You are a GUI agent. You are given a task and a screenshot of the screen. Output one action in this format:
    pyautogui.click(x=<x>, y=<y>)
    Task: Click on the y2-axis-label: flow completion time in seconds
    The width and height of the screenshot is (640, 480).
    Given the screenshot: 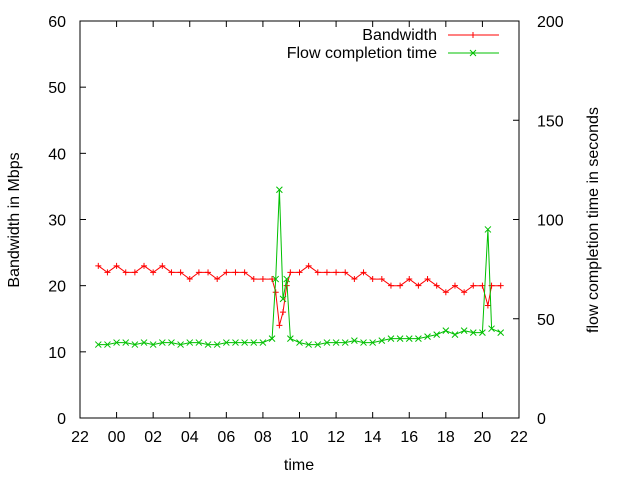 What is the action you would take?
    pyautogui.click(x=593, y=220)
    